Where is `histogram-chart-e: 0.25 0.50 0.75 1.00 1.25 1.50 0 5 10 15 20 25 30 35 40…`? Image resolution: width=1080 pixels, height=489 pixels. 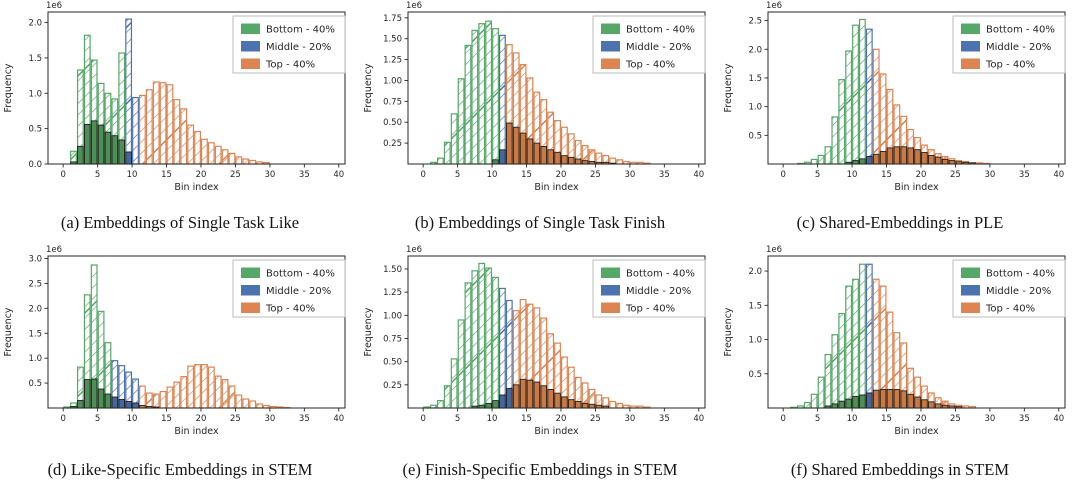 histogram-chart-e: 0.25 0.50 0.75 1.00 1.25 1.50 0 5 10 15 20 25 30 35 40… is located at coordinates (534, 341).